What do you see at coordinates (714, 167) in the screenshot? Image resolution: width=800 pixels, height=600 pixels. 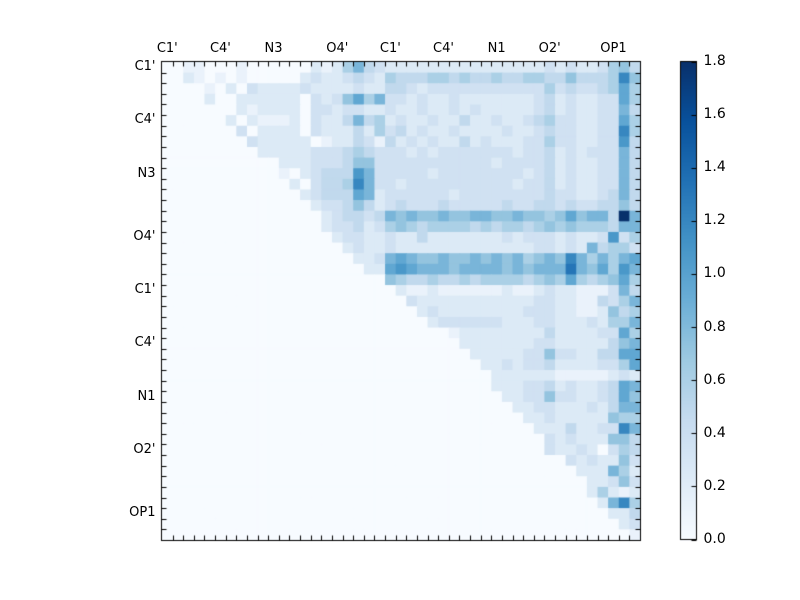 I see `colorbar-tick-label: 1.4` at bounding box center [714, 167].